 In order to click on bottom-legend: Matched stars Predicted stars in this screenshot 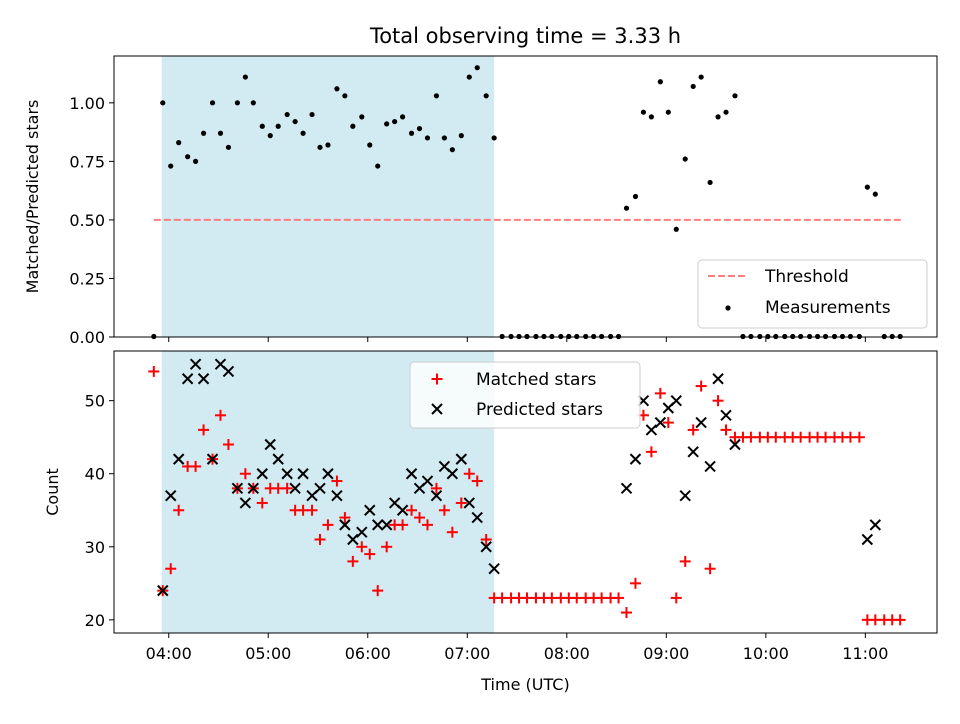, I will do `click(525, 395)`.